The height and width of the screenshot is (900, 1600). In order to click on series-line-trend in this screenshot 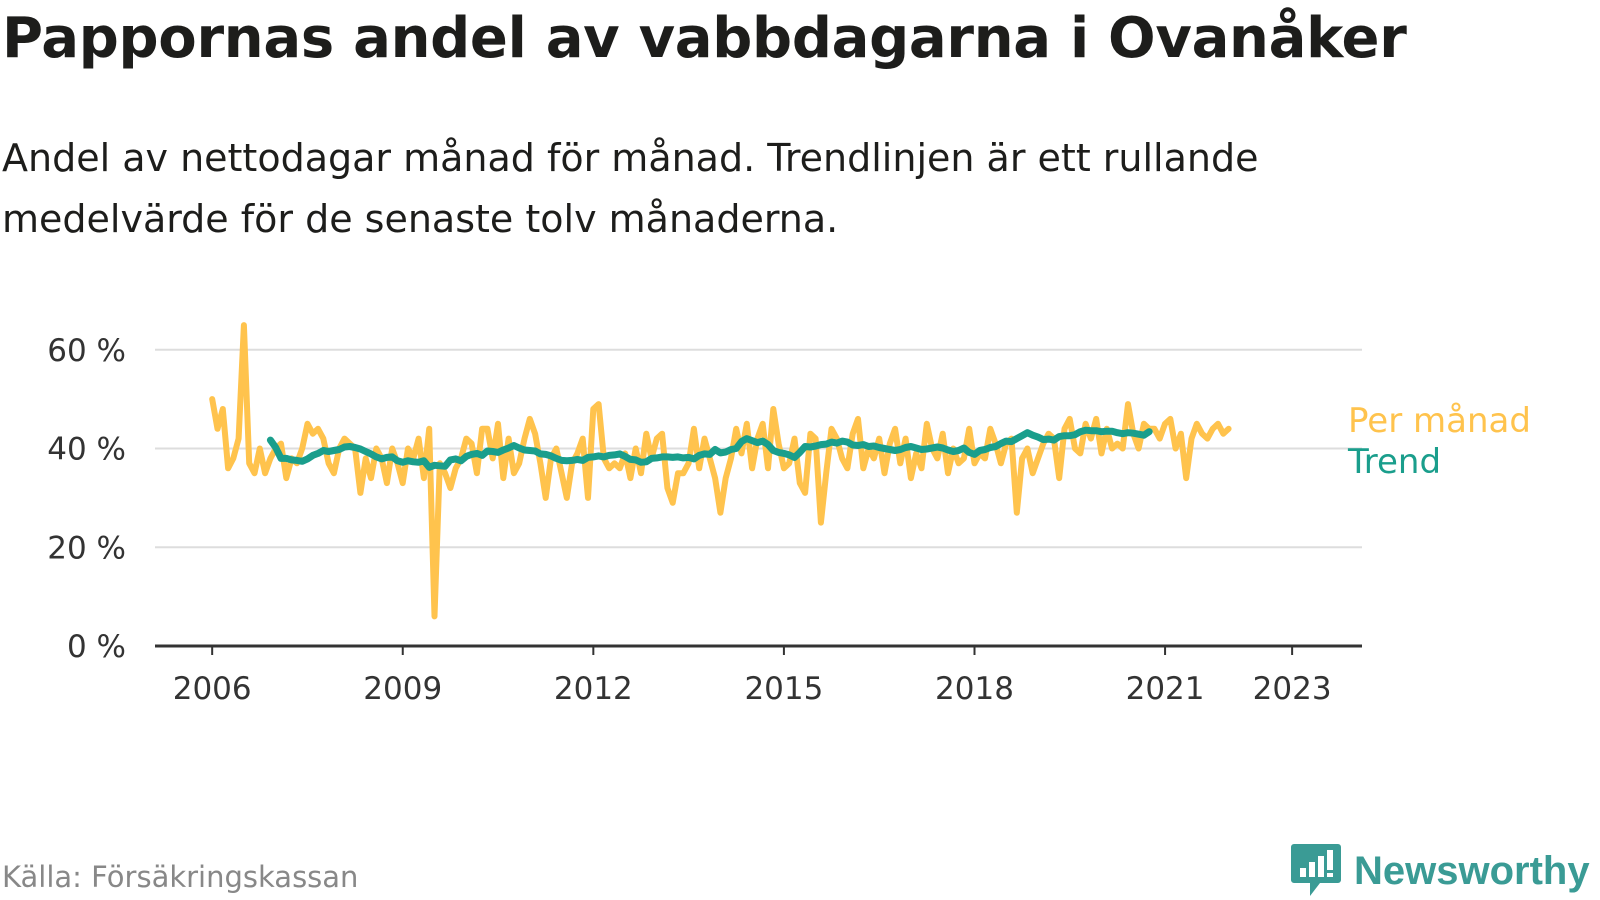, I will do `click(709, 448)`.